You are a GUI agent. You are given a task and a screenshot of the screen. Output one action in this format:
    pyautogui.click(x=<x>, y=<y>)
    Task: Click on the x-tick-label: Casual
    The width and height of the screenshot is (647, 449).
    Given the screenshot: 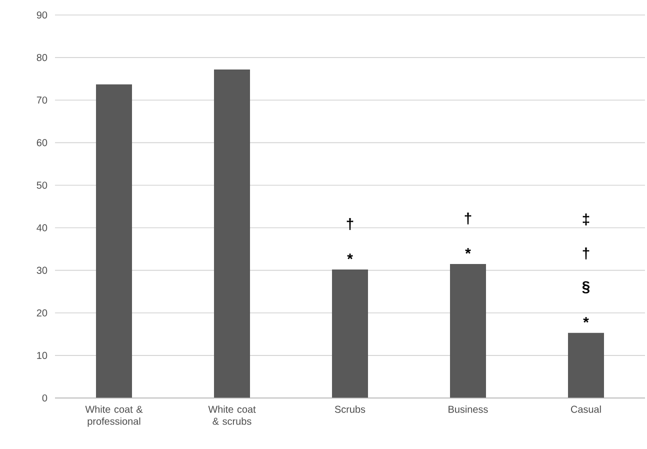 What is the action you would take?
    pyautogui.click(x=586, y=409)
    